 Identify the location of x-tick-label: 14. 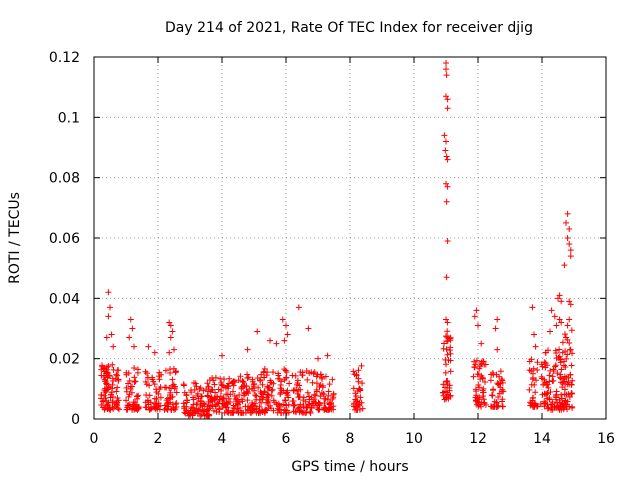
(542, 439).